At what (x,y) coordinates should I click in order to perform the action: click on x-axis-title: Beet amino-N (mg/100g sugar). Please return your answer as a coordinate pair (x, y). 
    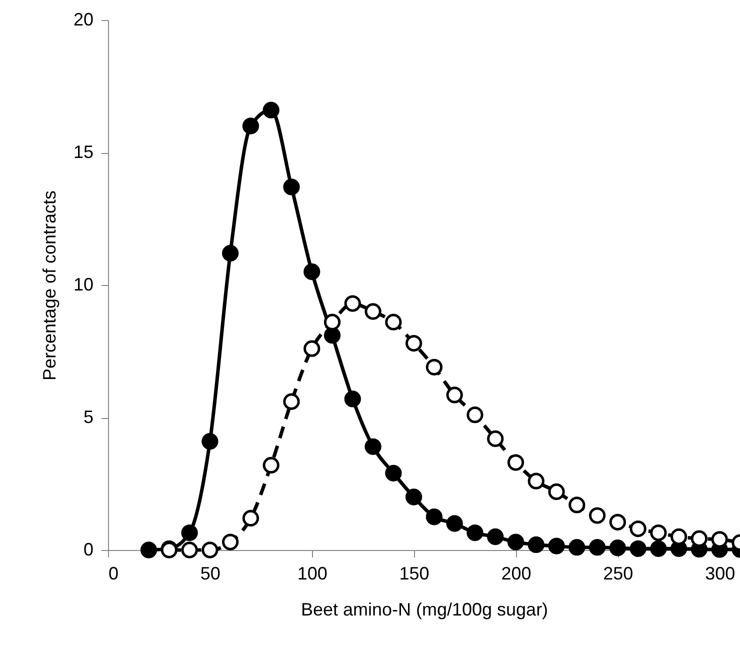
    Looking at the image, I should click on (424, 610).